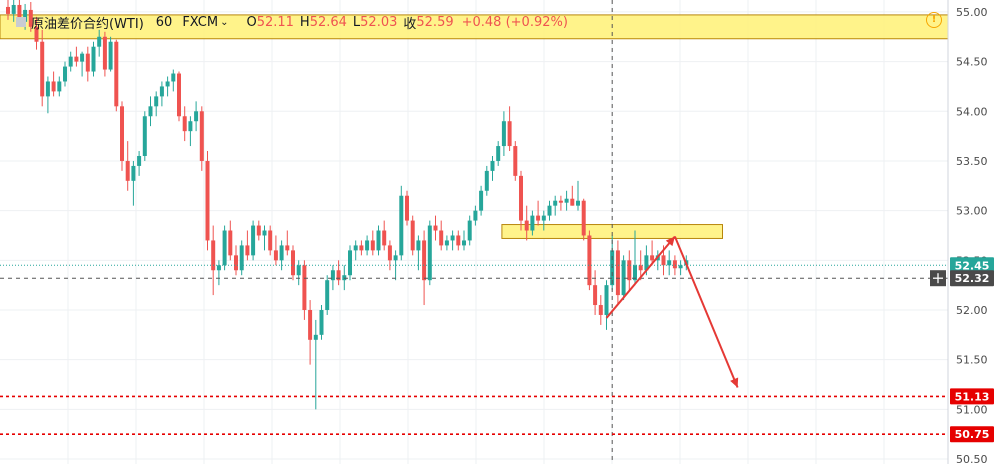 The image size is (996, 464). What do you see at coordinates (224, 22) in the screenshot?
I see `chevron-down-icon: ⌄` at bounding box center [224, 22].